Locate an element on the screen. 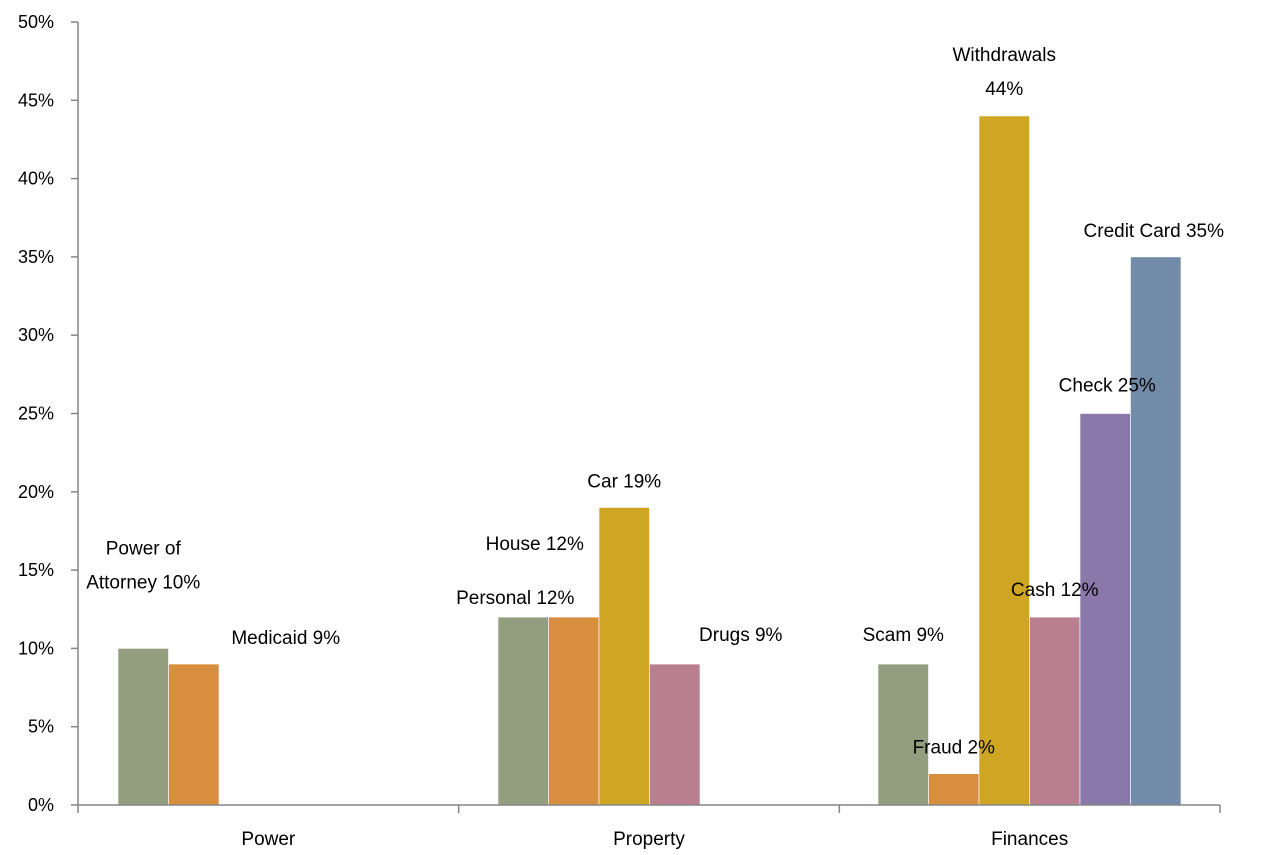 This screenshot has width=1261, height=855. y-tick-label: 20% is located at coordinates (36, 492).